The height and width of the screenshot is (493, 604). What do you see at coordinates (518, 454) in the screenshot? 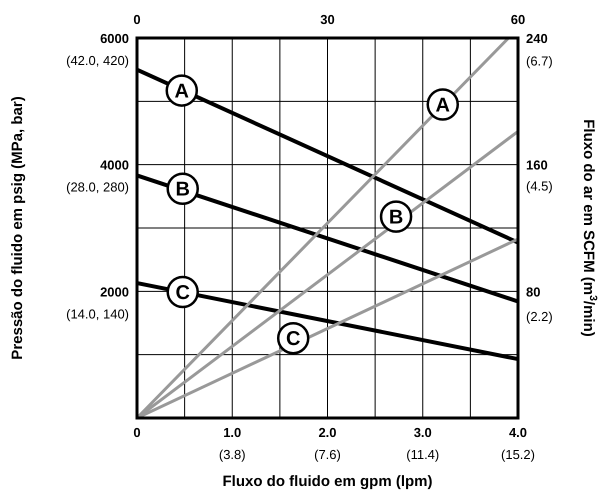
I see `text: (15.2)` at bounding box center [518, 454].